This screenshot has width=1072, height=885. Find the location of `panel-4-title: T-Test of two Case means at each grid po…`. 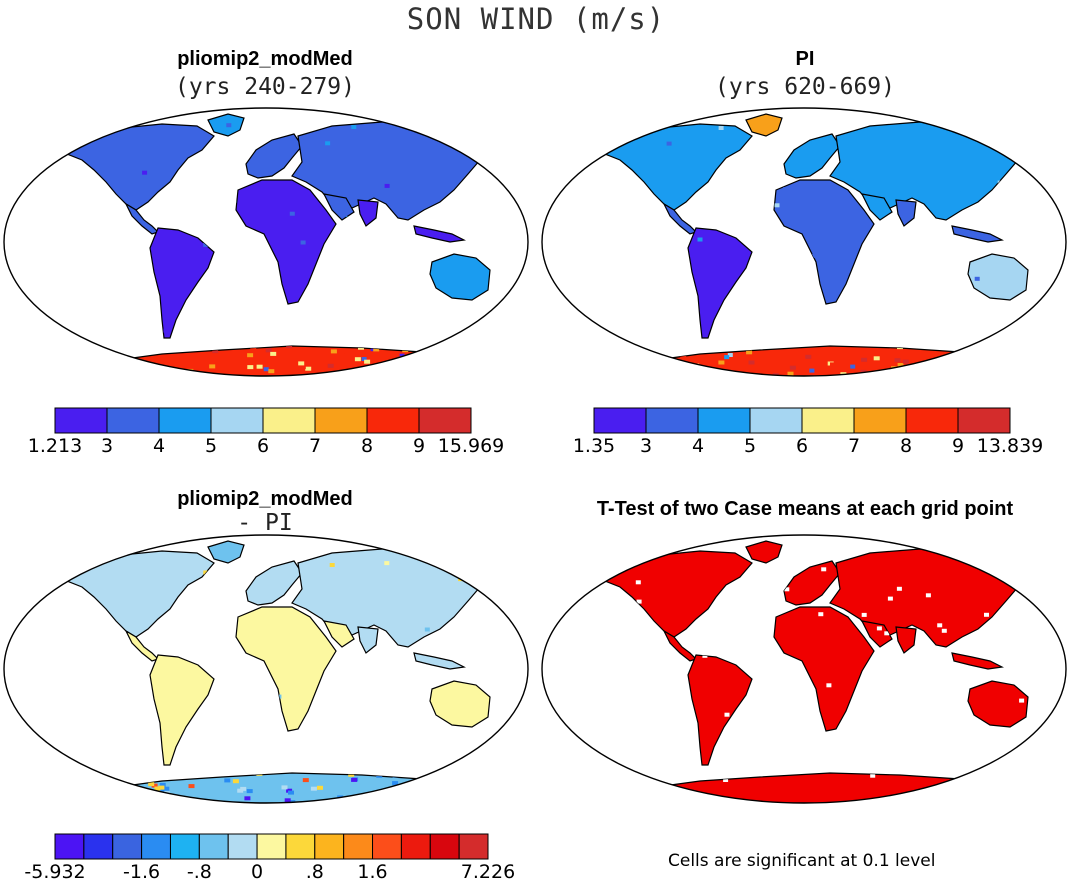

panel-4-title: T-Test of two Case means at each grid po… is located at coordinates (805, 509).